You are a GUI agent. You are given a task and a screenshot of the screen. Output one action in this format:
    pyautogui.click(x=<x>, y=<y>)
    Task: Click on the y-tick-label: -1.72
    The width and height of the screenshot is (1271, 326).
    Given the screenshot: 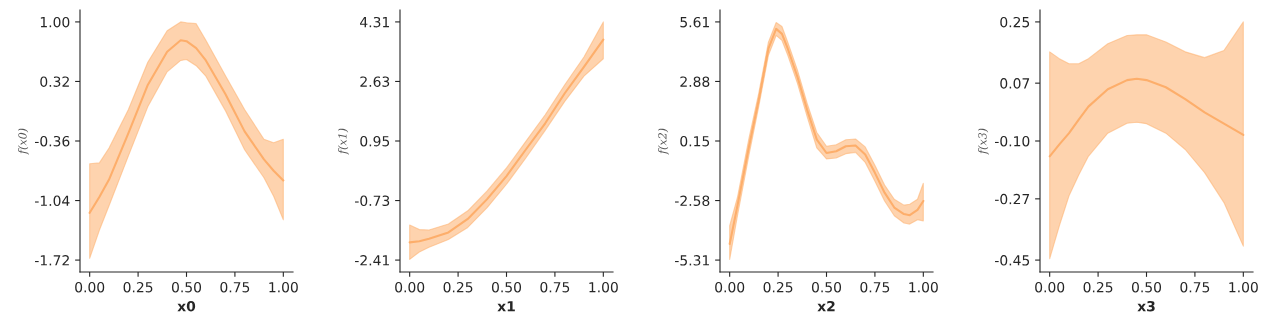 What is the action you would take?
    pyautogui.click(x=52, y=260)
    